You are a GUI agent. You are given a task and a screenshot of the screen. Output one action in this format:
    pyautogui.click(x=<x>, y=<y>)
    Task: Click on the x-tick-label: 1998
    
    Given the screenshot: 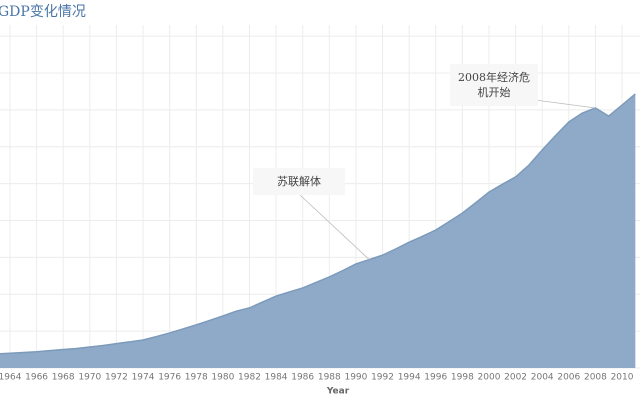 What is the action you would take?
    pyautogui.click(x=462, y=378)
    